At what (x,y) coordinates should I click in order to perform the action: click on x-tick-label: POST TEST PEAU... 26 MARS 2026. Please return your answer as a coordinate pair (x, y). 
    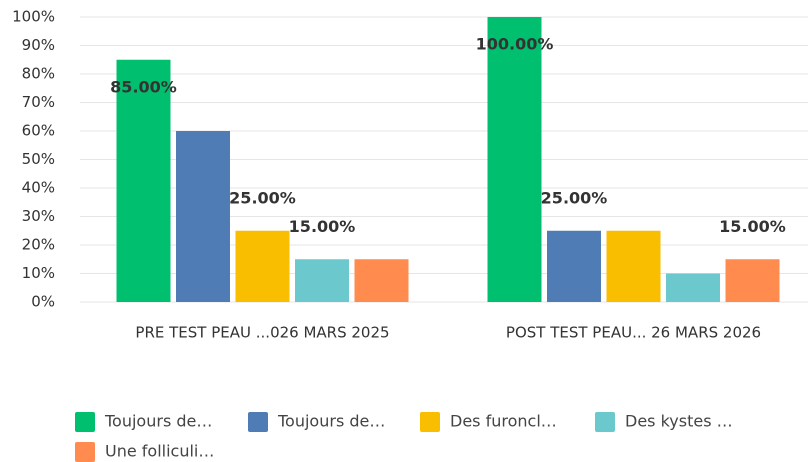
    Looking at the image, I should click on (633, 333).